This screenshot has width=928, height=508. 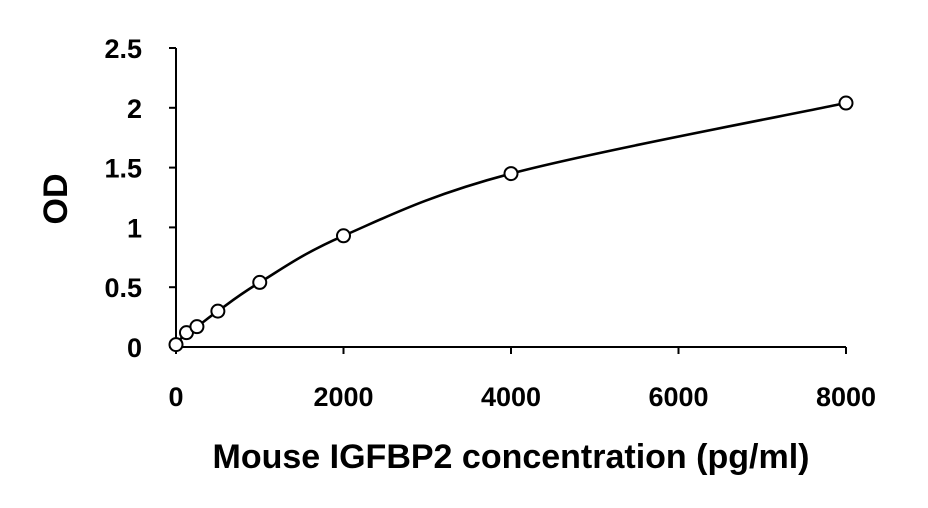 I want to click on y-axis-title: OD, so click(x=56, y=199).